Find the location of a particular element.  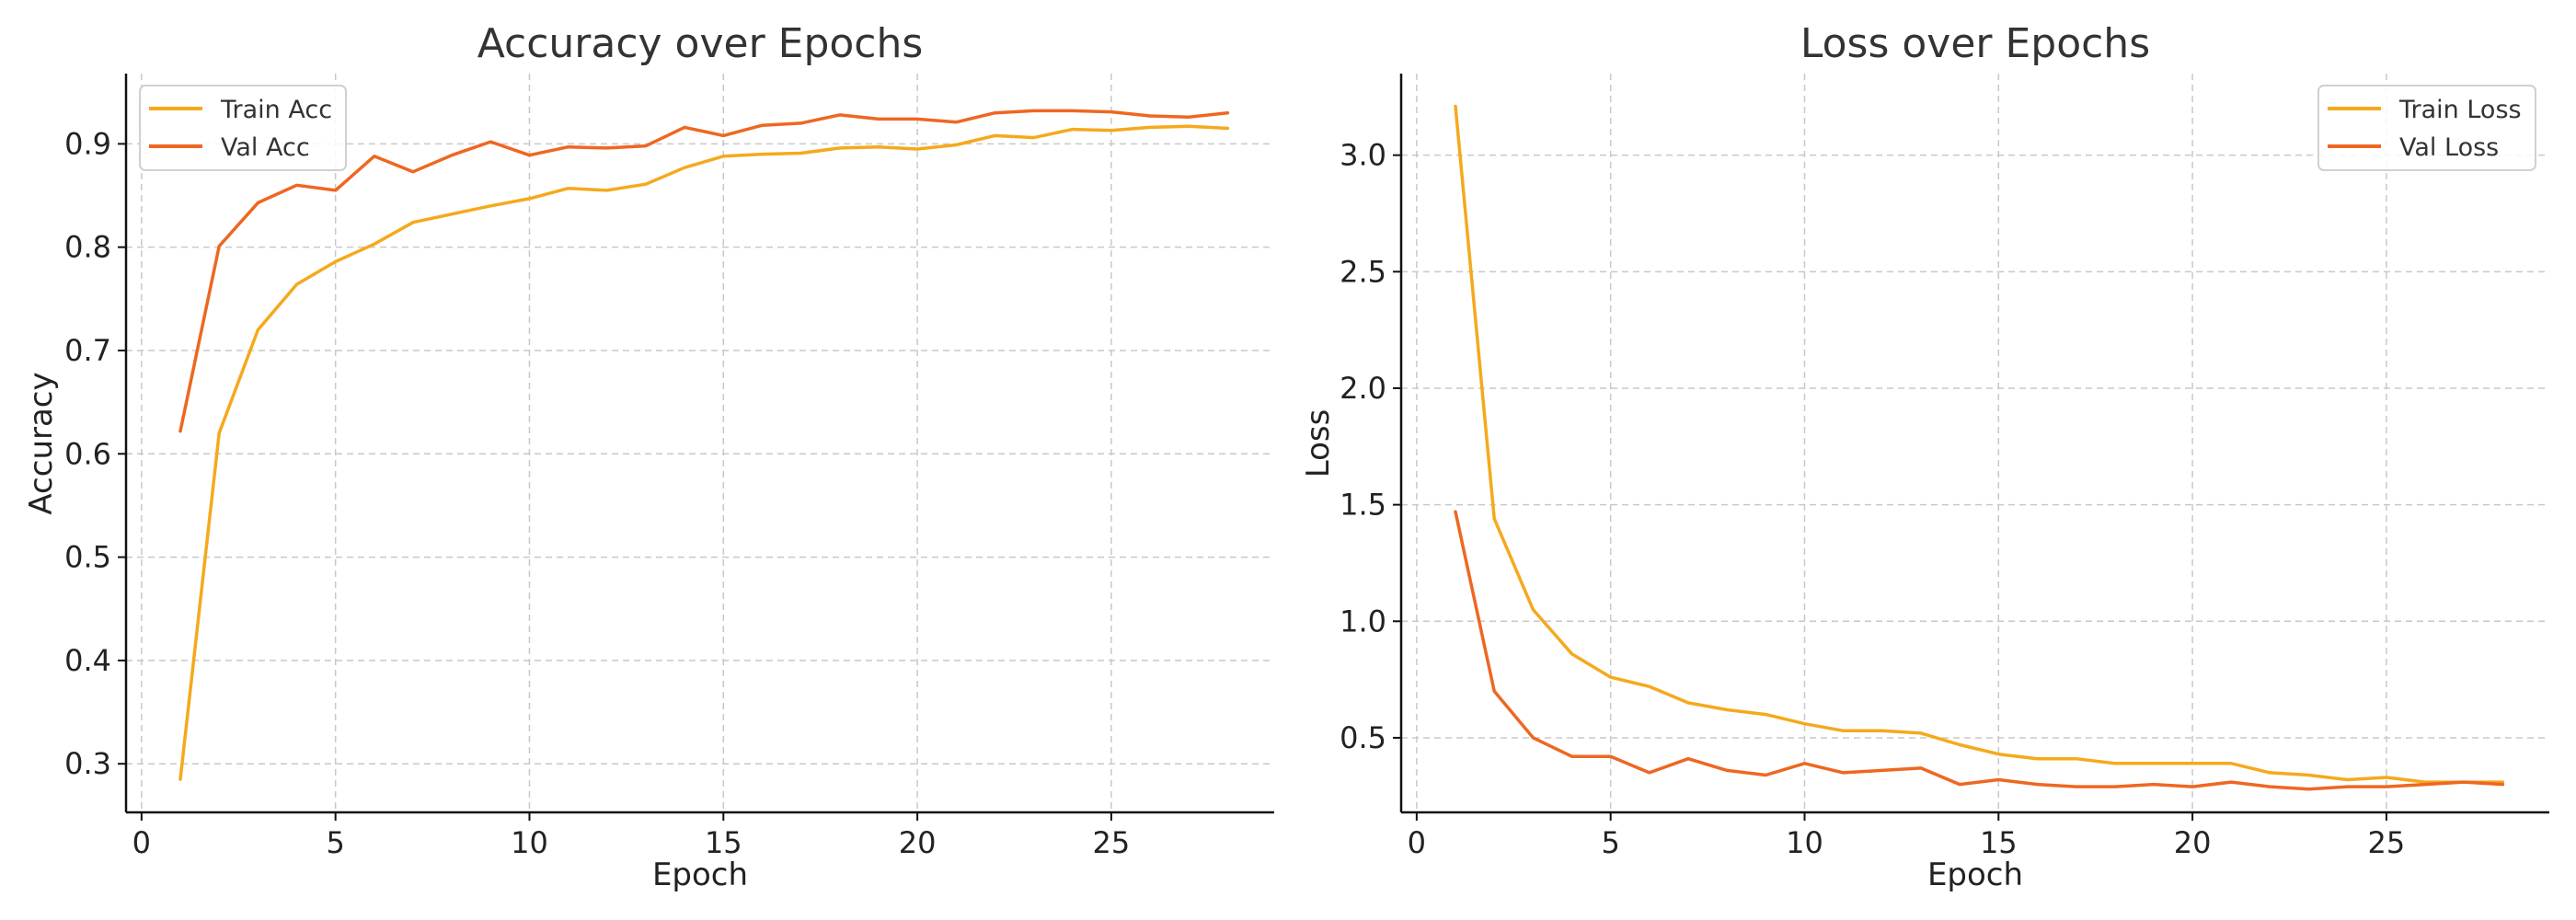

accuracy-legend: Train Acc Val Acc is located at coordinates (243, 128).